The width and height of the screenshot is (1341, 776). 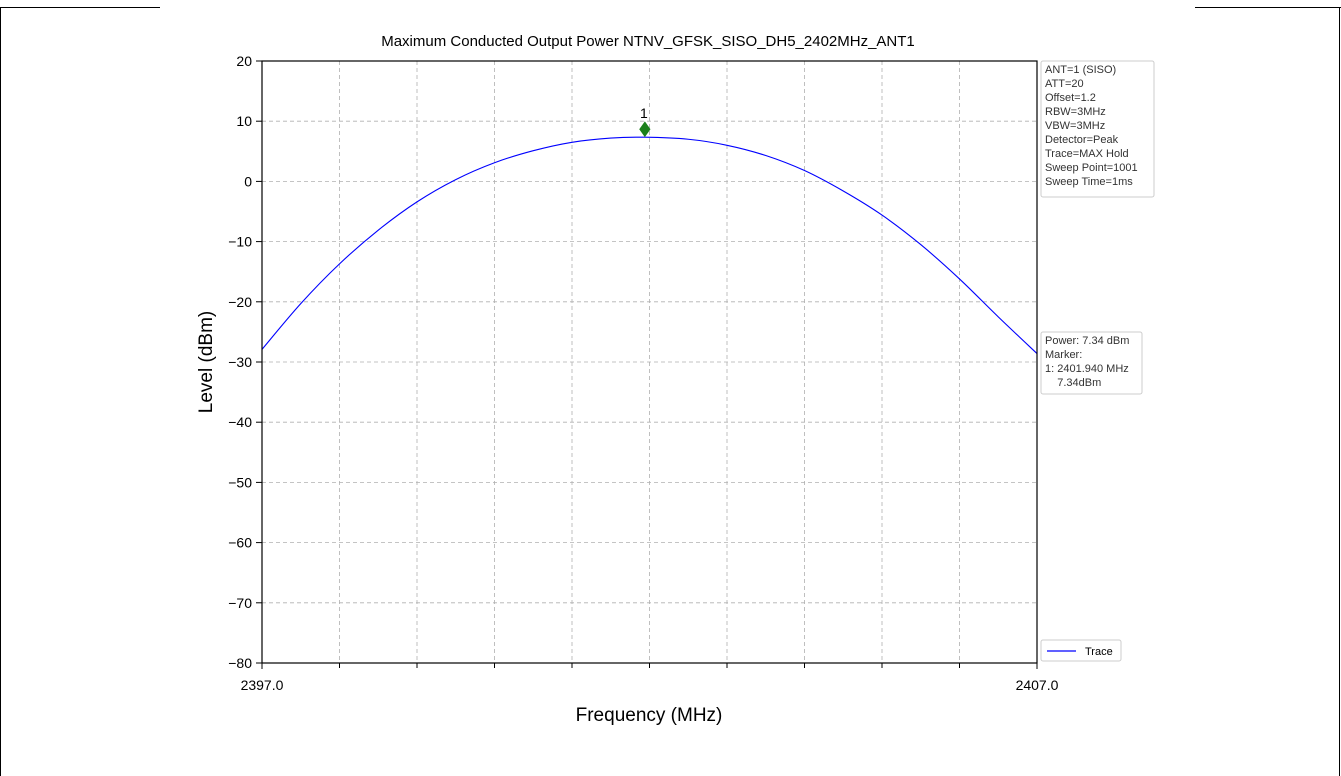 I want to click on x-tick-label: 2407.0, so click(x=1037, y=685).